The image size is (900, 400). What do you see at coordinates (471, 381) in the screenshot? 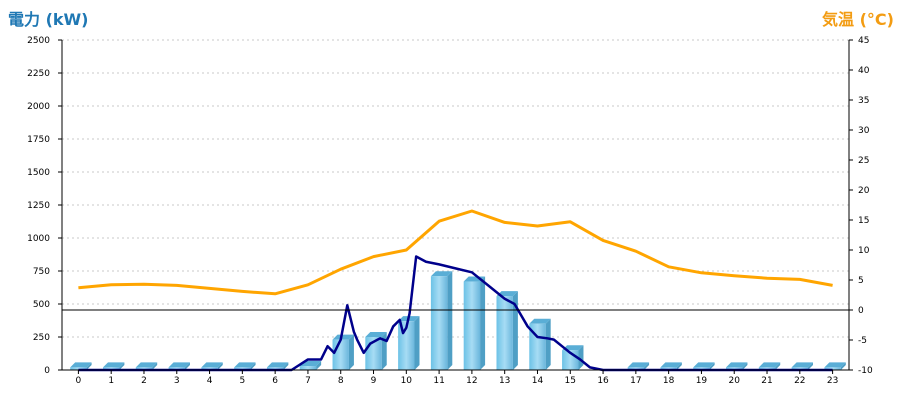
I see `x-tick-label: 12` at bounding box center [471, 381].